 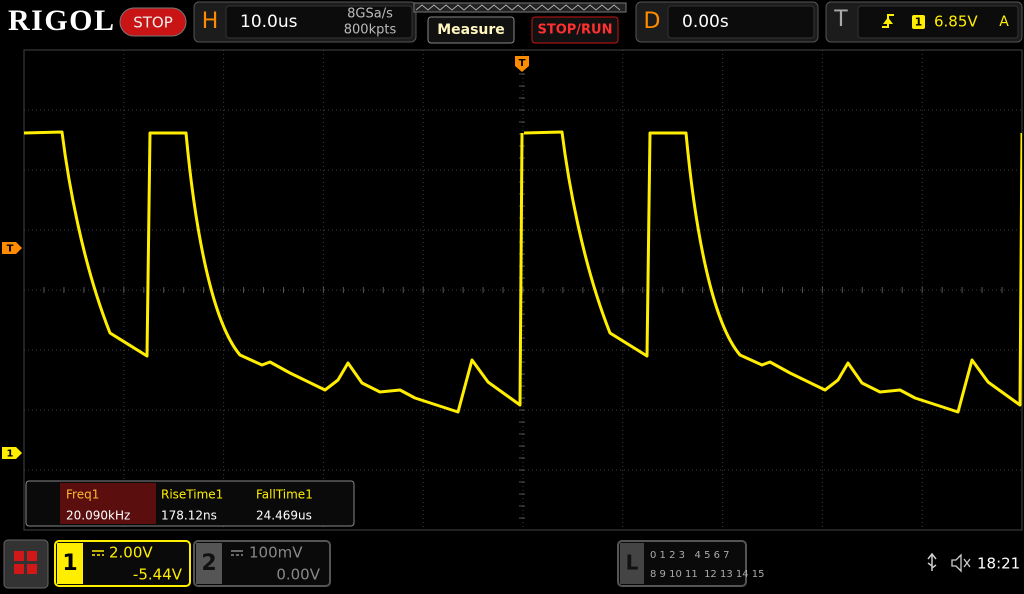 I want to click on menu-button, so click(x=26, y=564).